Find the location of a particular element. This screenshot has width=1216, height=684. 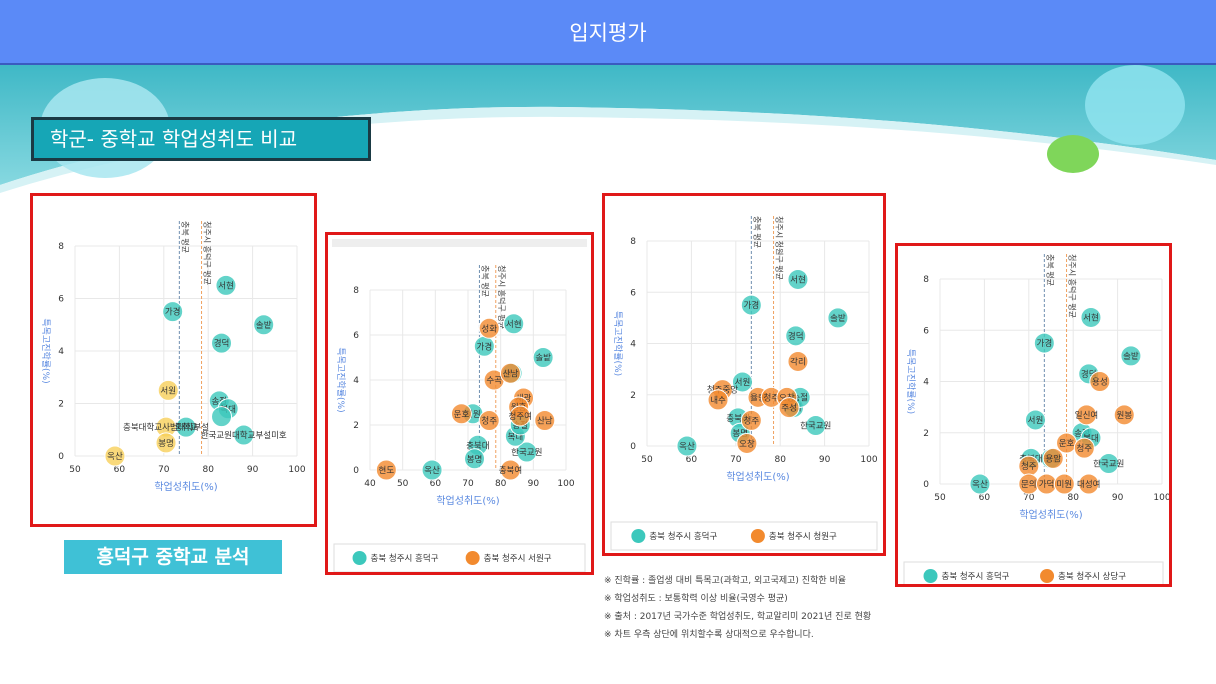

x-tick-label: 50 is located at coordinates (647, 460).